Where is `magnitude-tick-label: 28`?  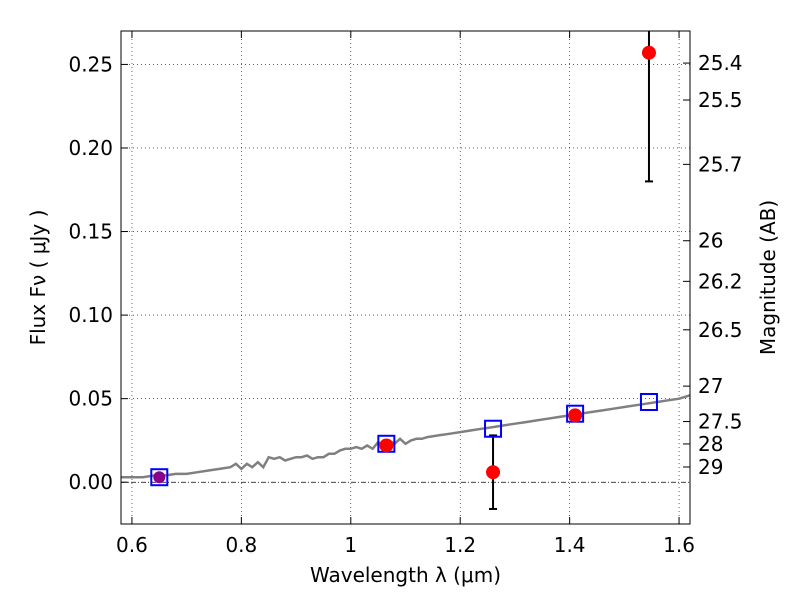 magnitude-tick-label: 28 is located at coordinates (710, 444).